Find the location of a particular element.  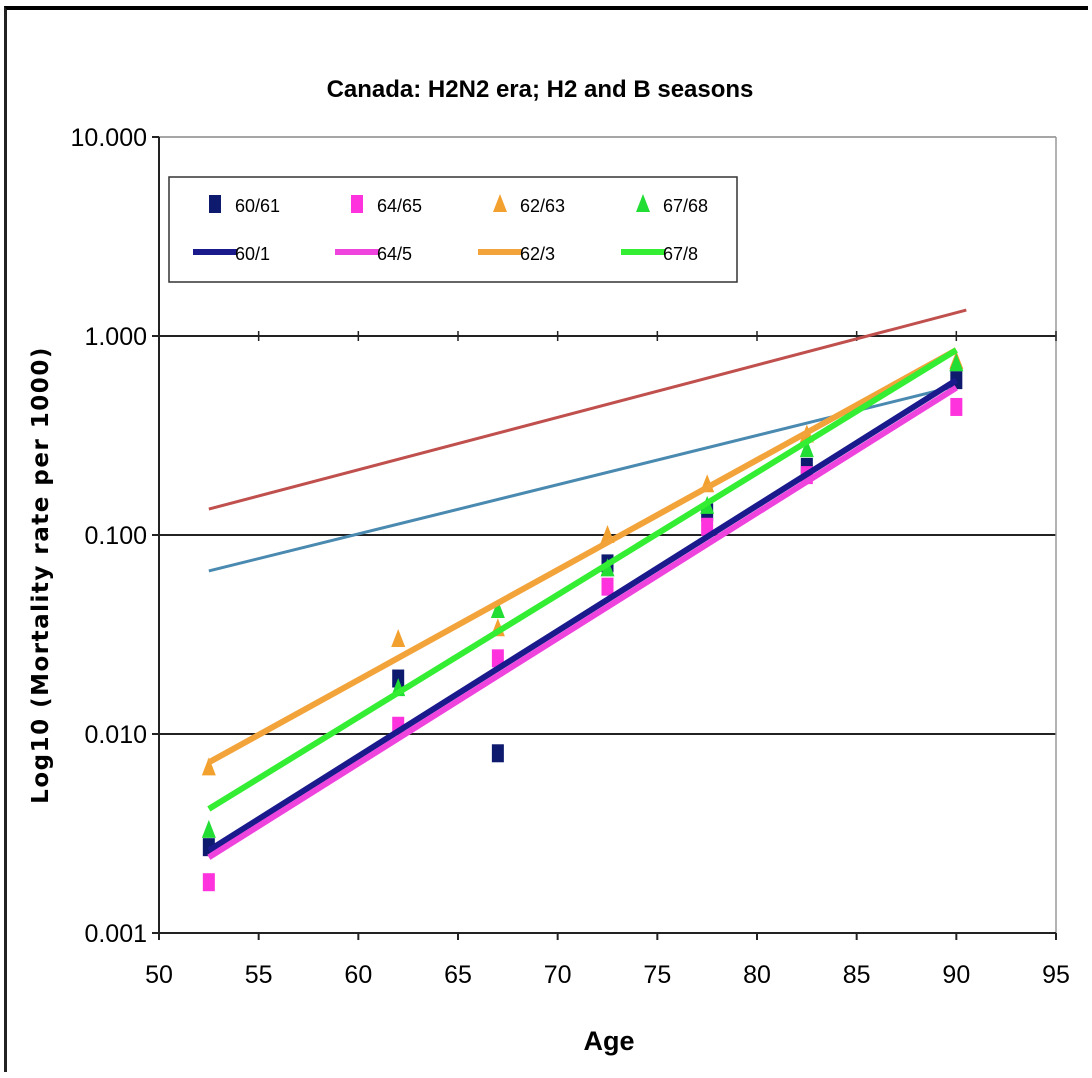

legend-label: 60/61 is located at coordinates (257, 206).